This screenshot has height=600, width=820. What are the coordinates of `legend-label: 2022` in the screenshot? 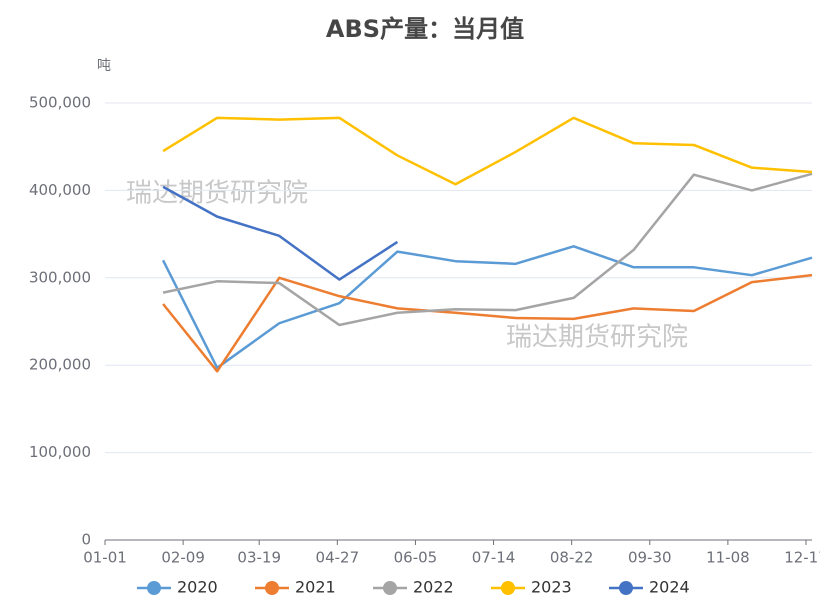 It's located at (433, 587).